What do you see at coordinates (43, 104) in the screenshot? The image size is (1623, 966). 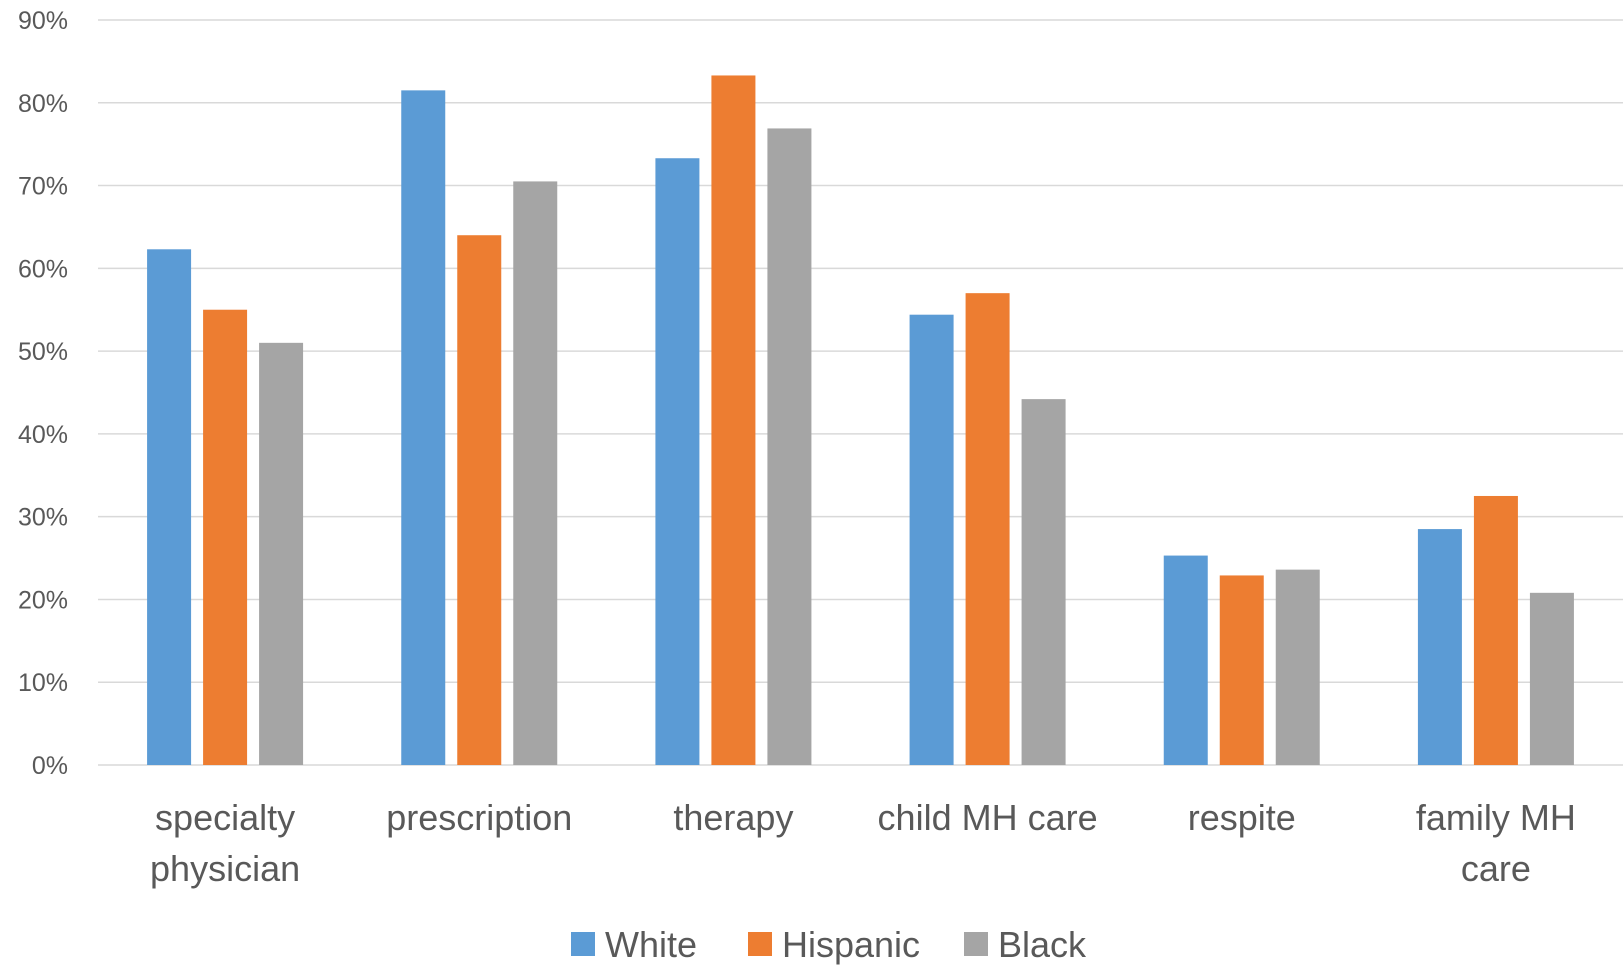 I see `y-tick-label: 80%` at bounding box center [43, 104].